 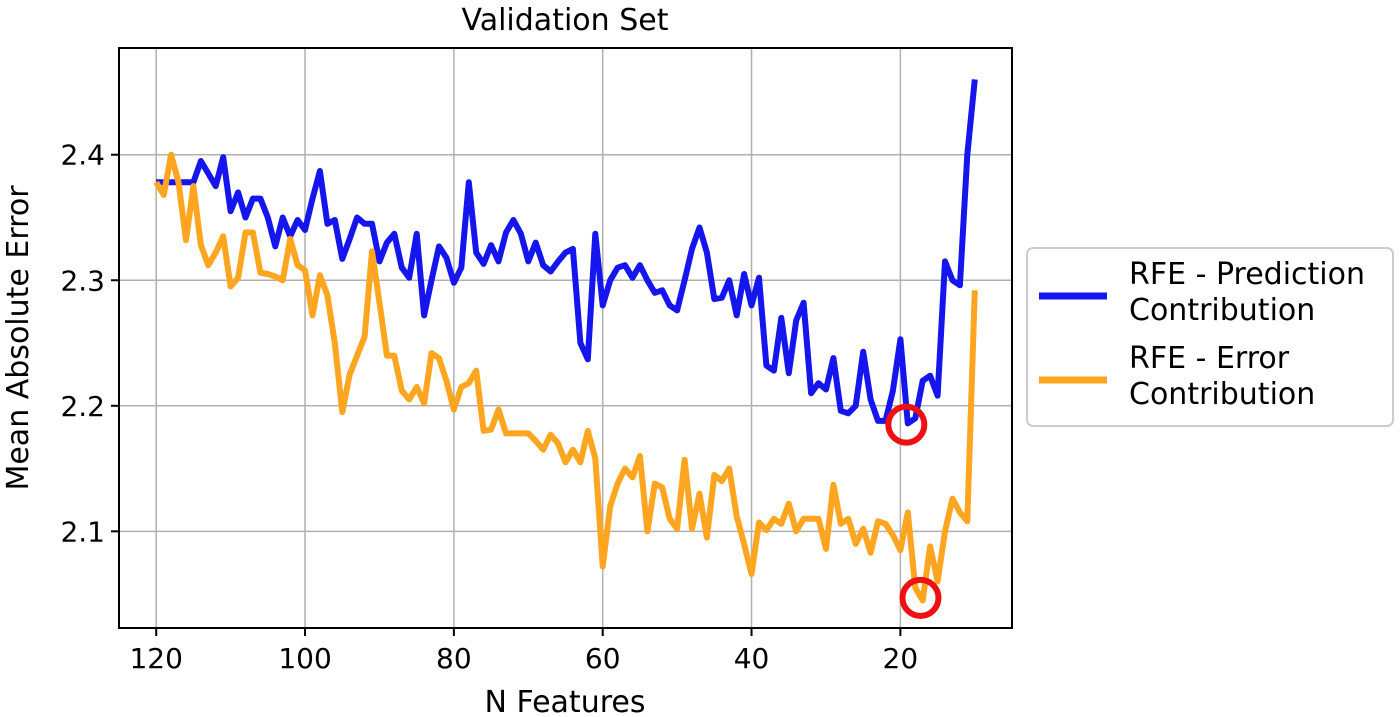 I want to click on x-tick-label: 60, so click(x=603, y=658).